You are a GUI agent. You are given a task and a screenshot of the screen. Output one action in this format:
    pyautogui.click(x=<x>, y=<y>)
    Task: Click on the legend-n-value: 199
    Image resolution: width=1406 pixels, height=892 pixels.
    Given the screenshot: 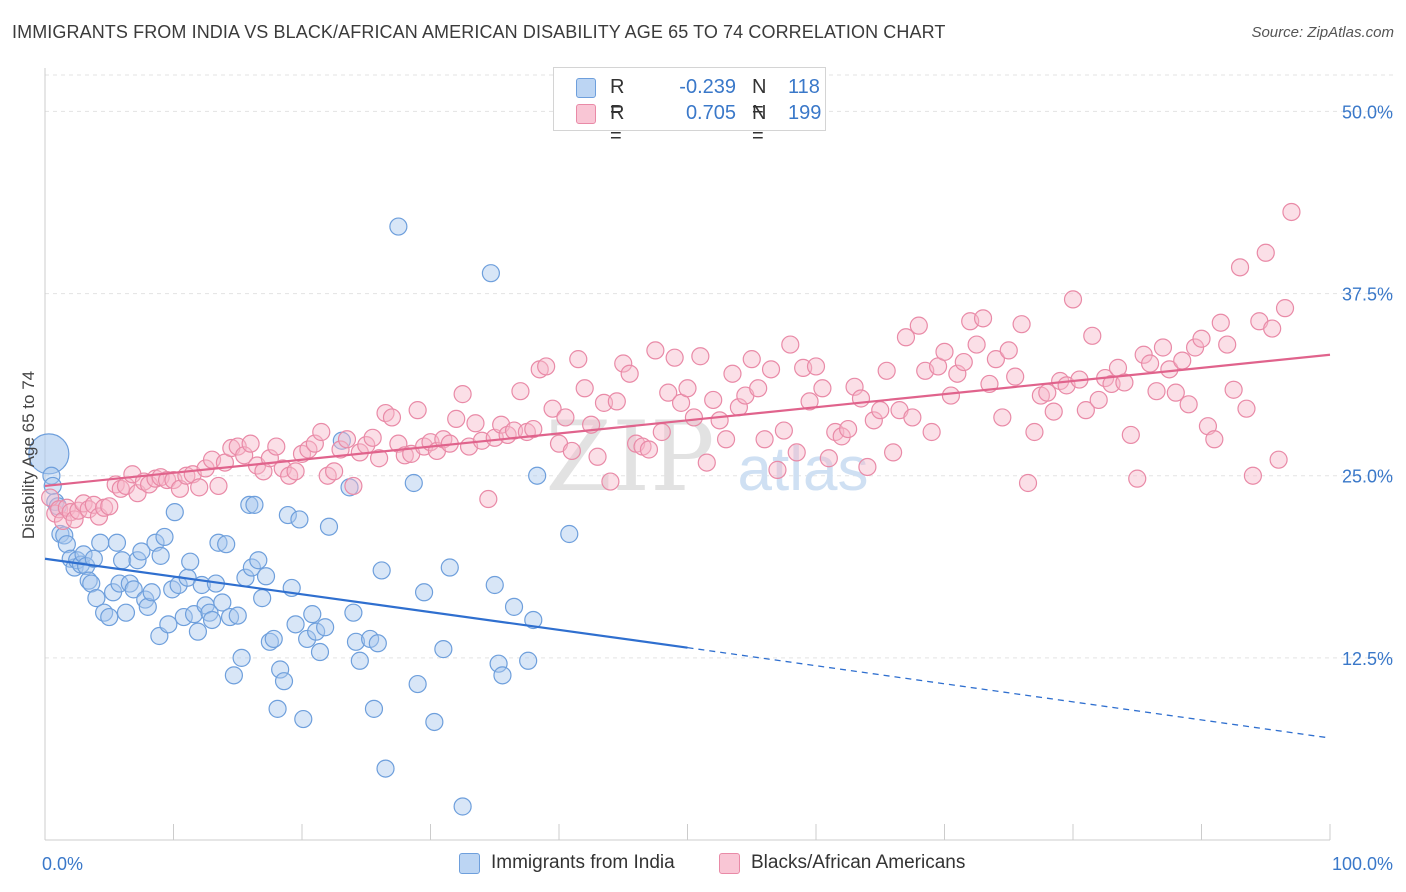 What is the action you would take?
    pyautogui.click(x=805, y=113)
    